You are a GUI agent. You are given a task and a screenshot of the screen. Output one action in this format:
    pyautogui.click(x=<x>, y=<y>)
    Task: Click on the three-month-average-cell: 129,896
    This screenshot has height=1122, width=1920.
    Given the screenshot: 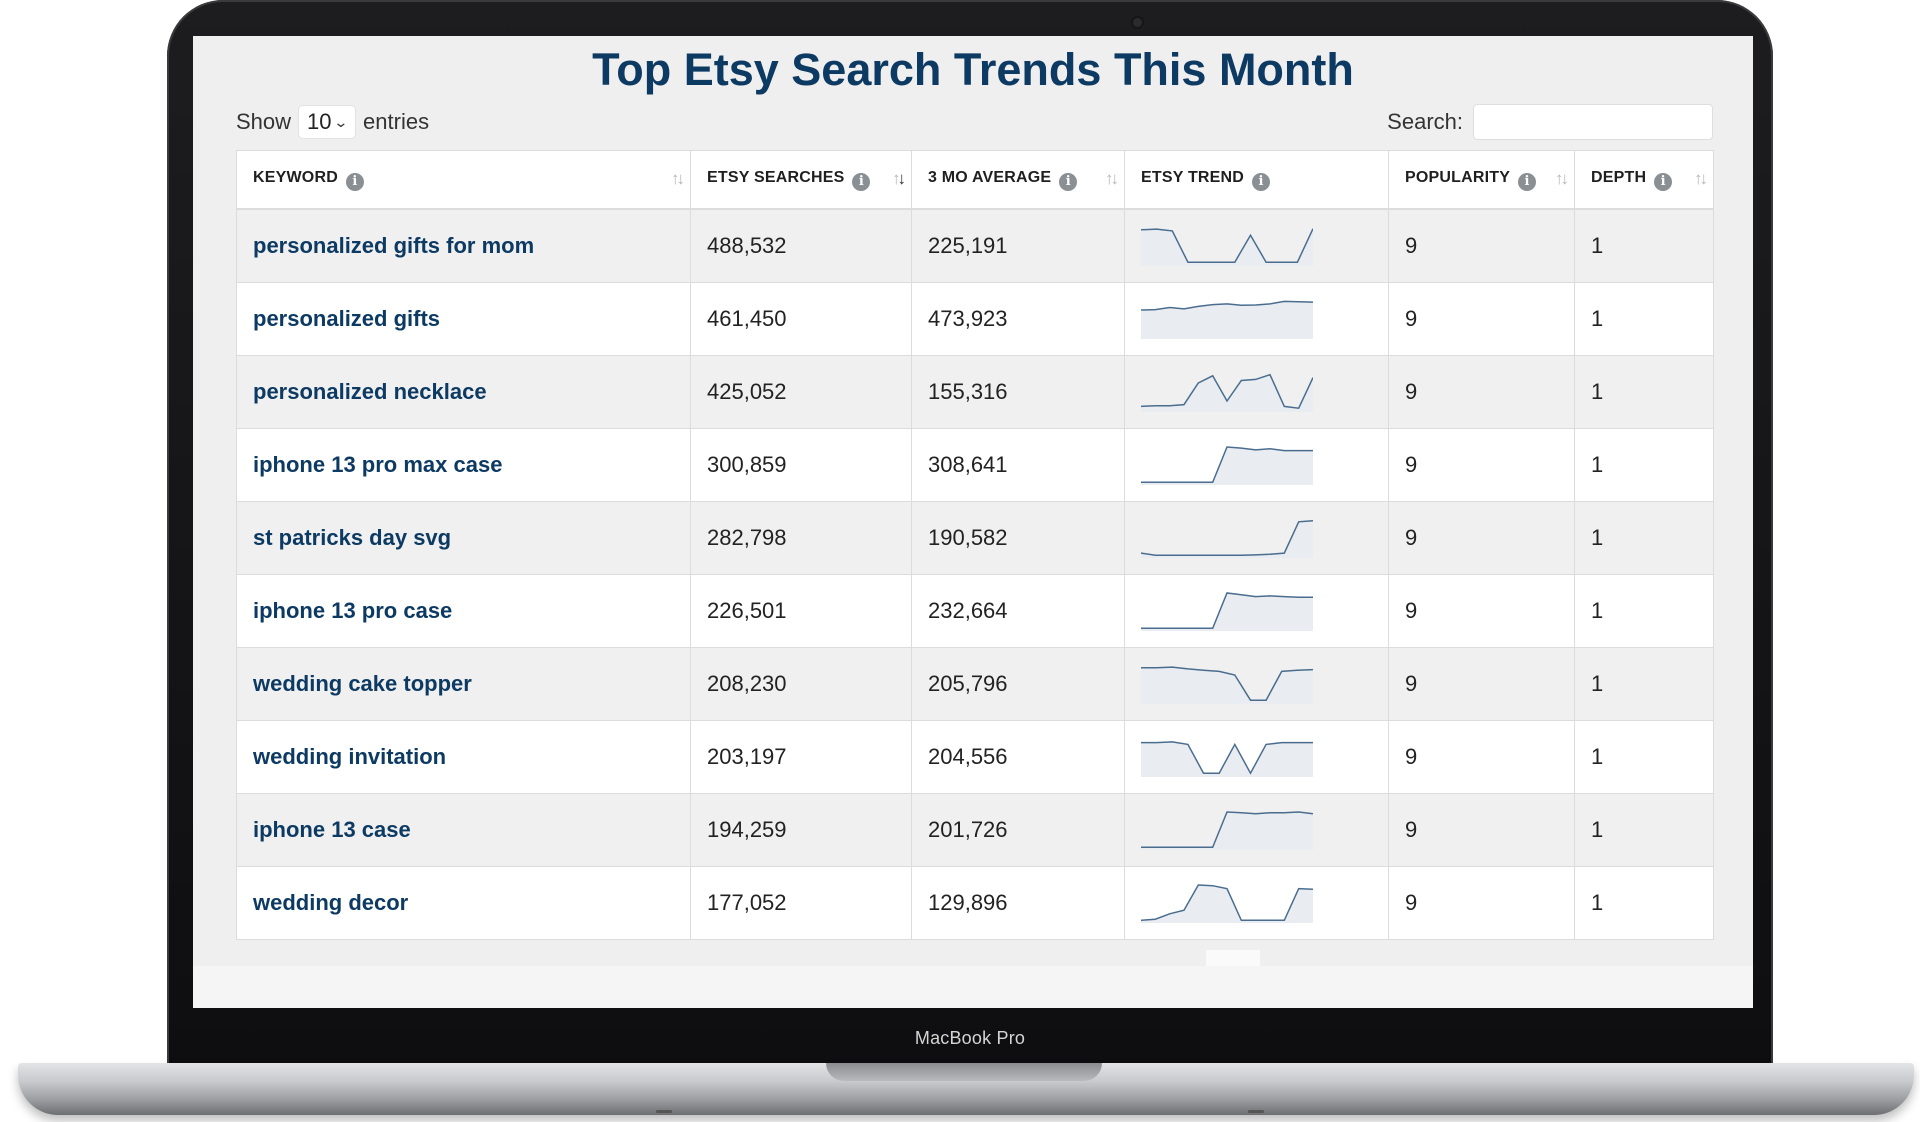 What is the action you would take?
    pyautogui.click(x=1018, y=903)
    